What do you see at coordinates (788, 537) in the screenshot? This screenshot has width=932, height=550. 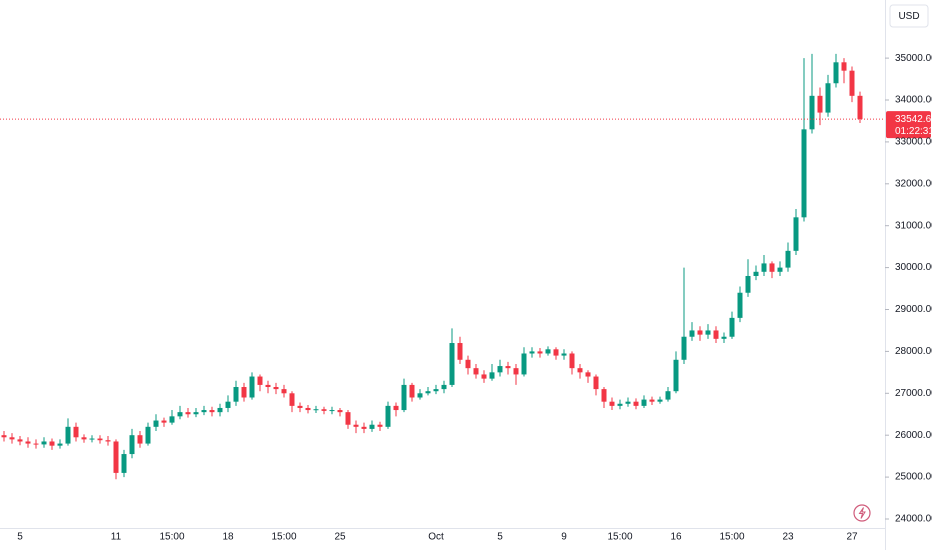 I see `x-tick-label: 23` at bounding box center [788, 537].